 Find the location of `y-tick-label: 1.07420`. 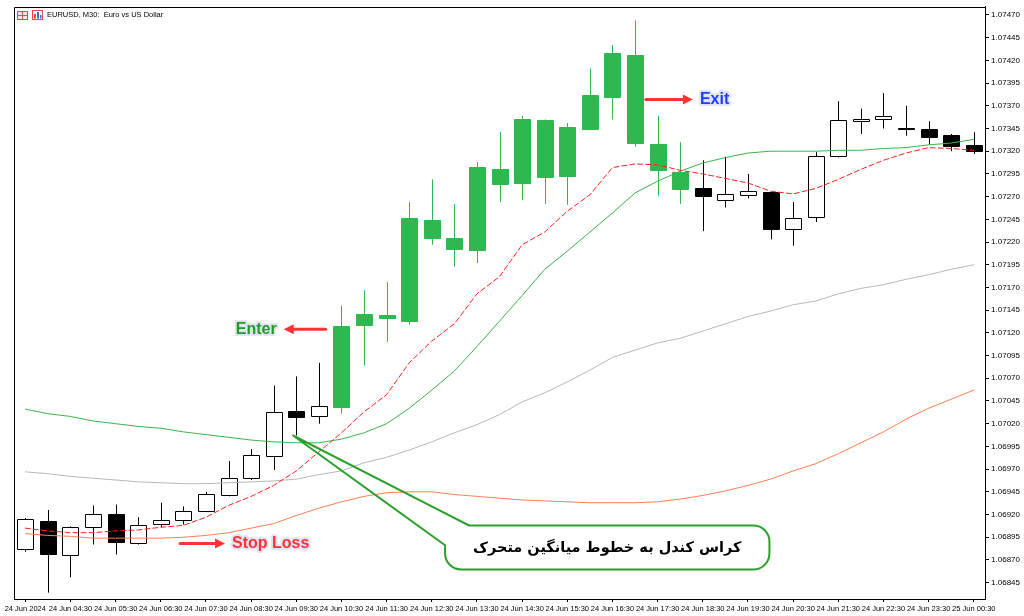

y-tick-label: 1.07420 is located at coordinates (1006, 60).